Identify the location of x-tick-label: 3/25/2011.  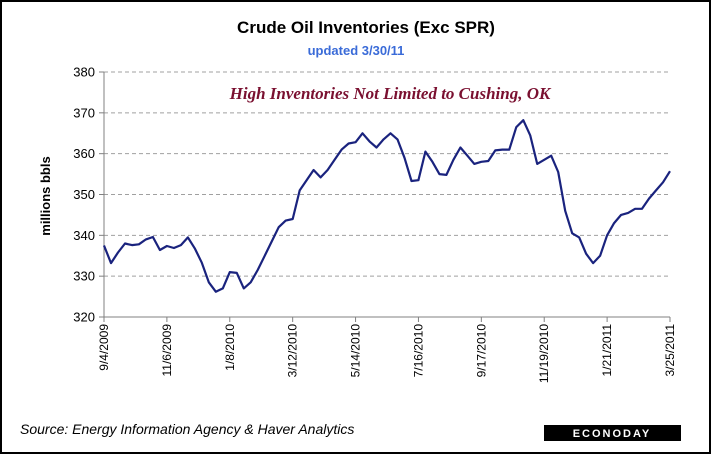
(670, 350).